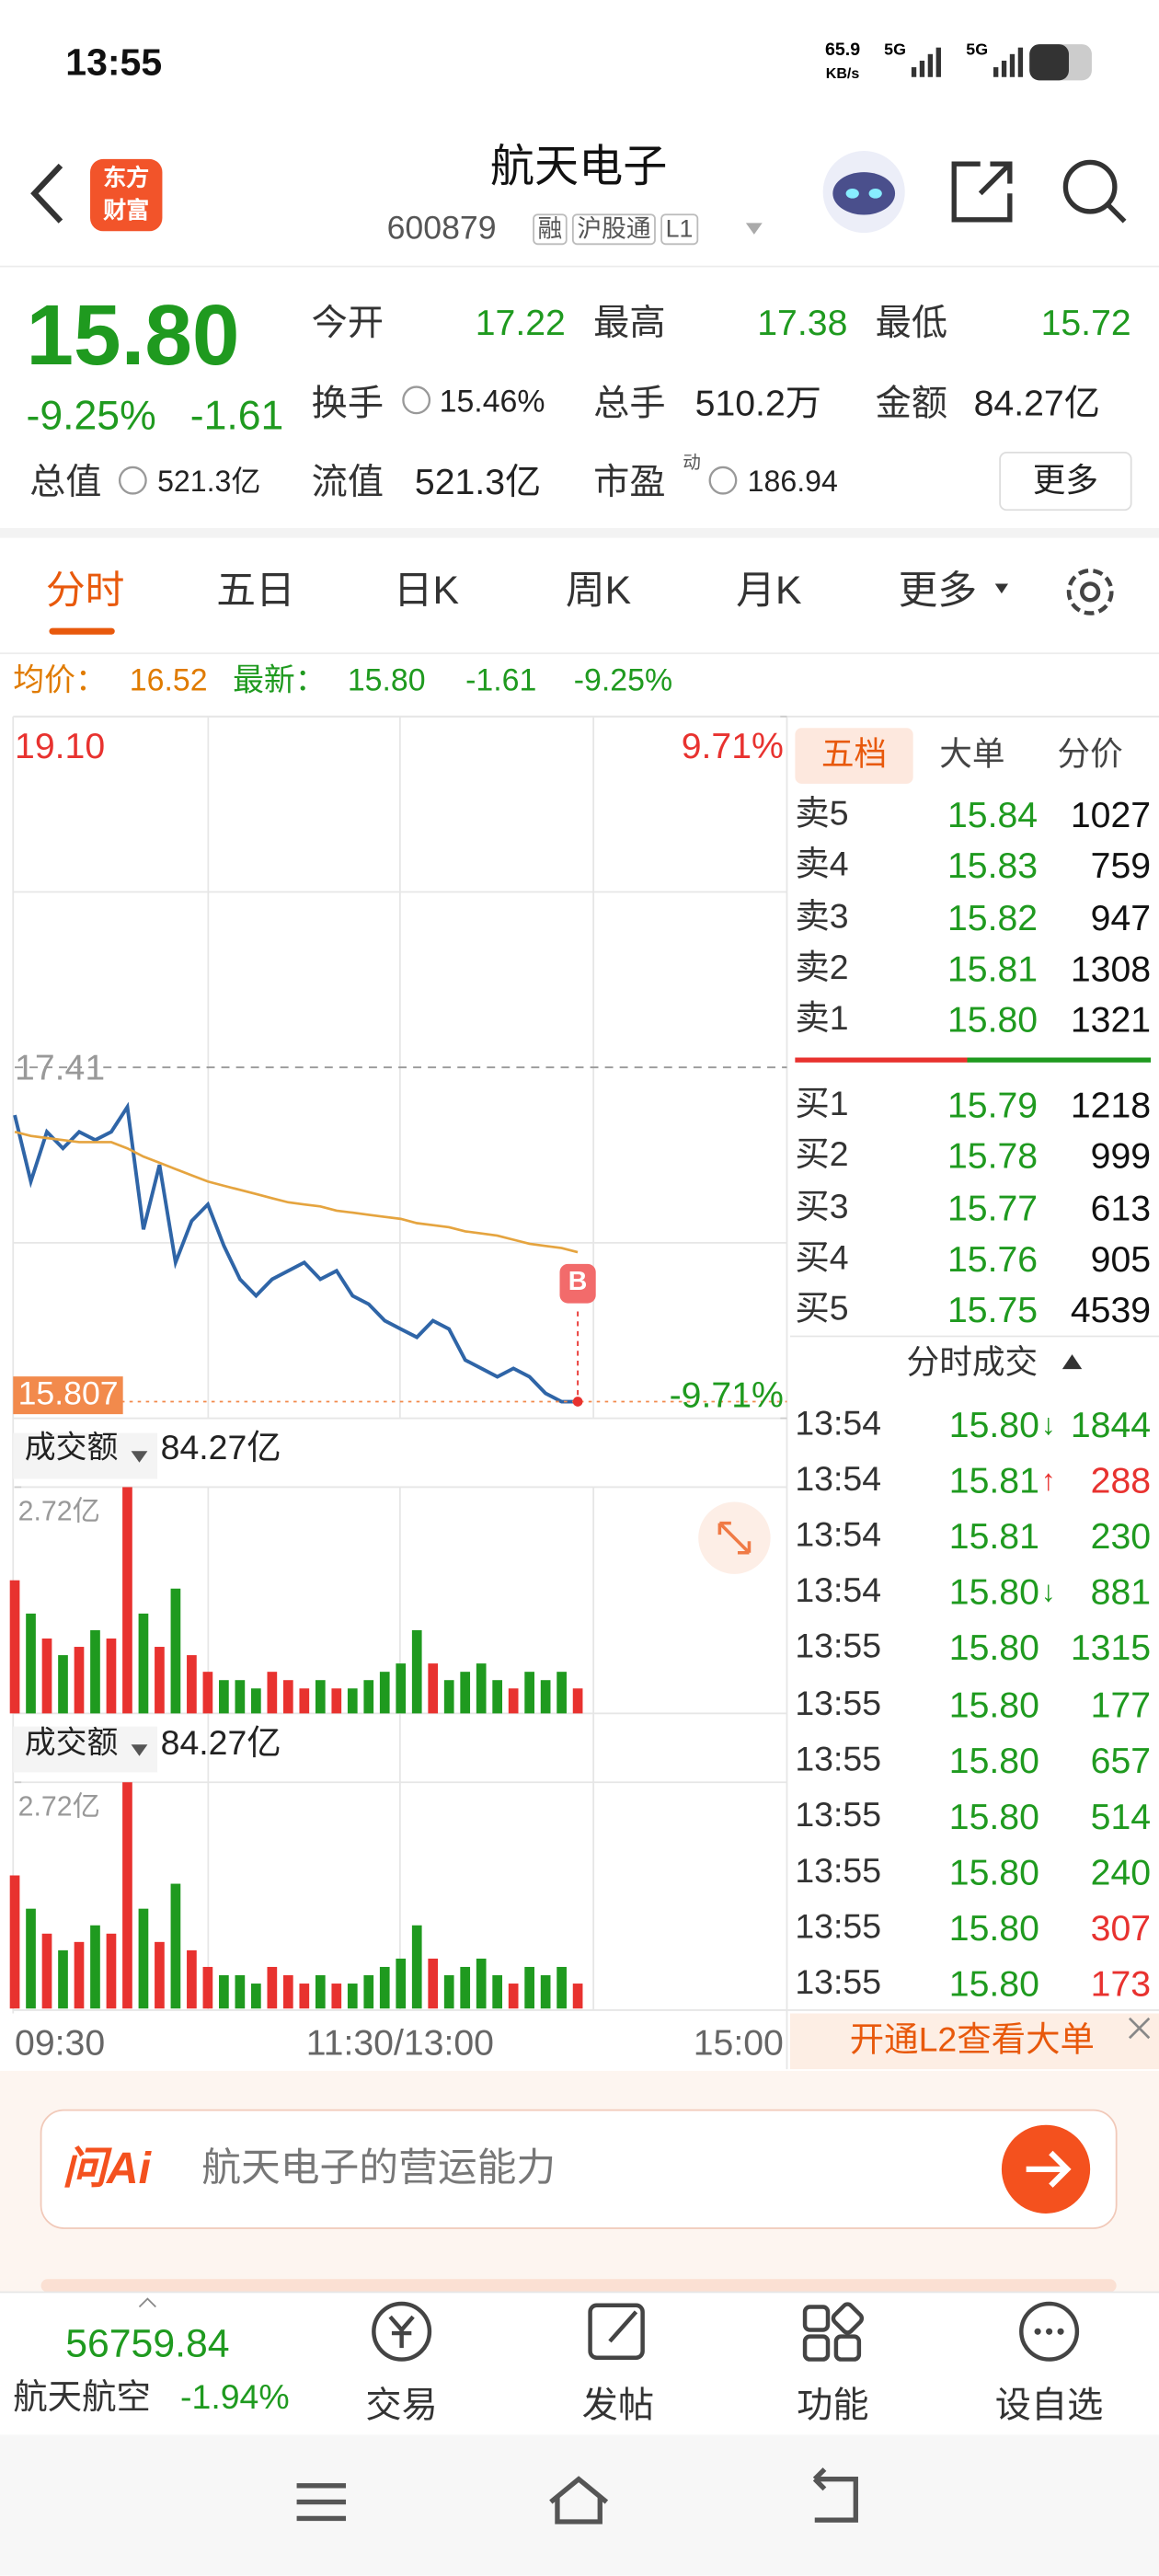  What do you see at coordinates (993, 1928) in the screenshot?
I see `trade-price: 15.80` at bounding box center [993, 1928].